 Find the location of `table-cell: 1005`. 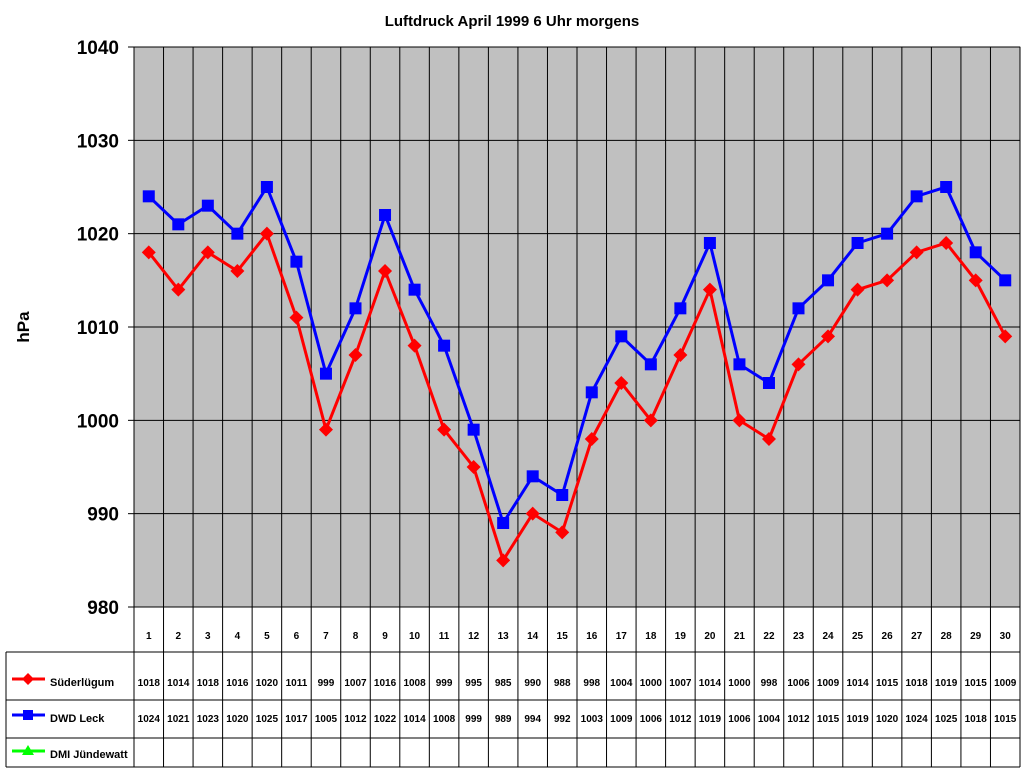

table-cell: 1005 is located at coordinates (326, 719).